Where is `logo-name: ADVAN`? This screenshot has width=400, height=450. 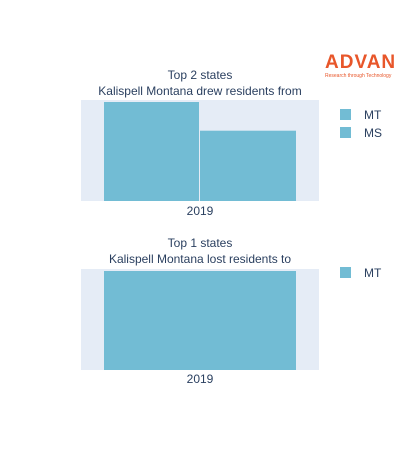 logo-name: ADVAN is located at coordinates (361, 62).